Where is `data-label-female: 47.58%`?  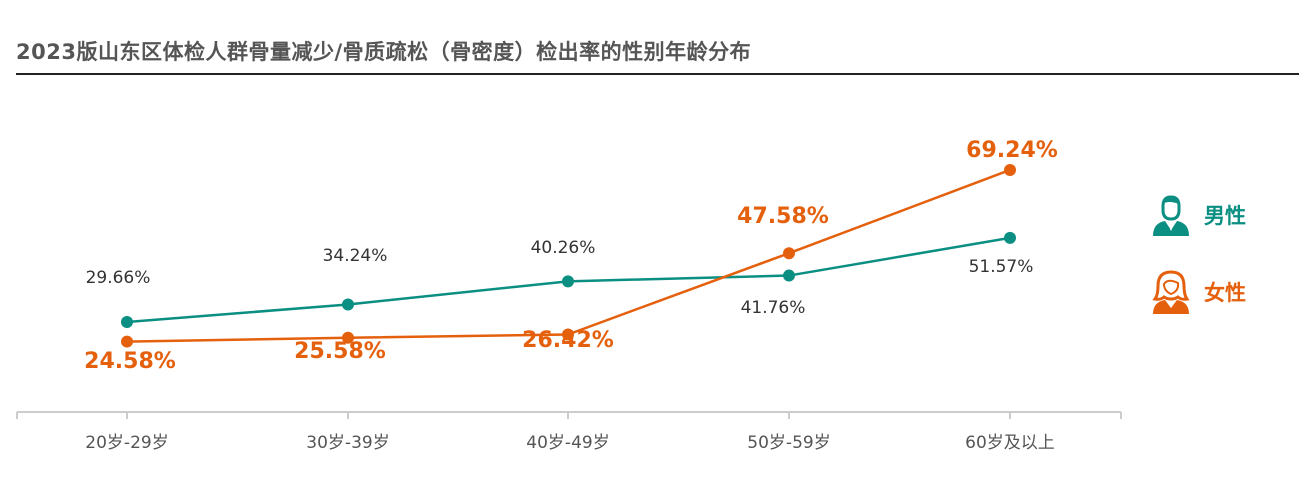 data-label-female: 47.58% is located at coordinates (783, 216).